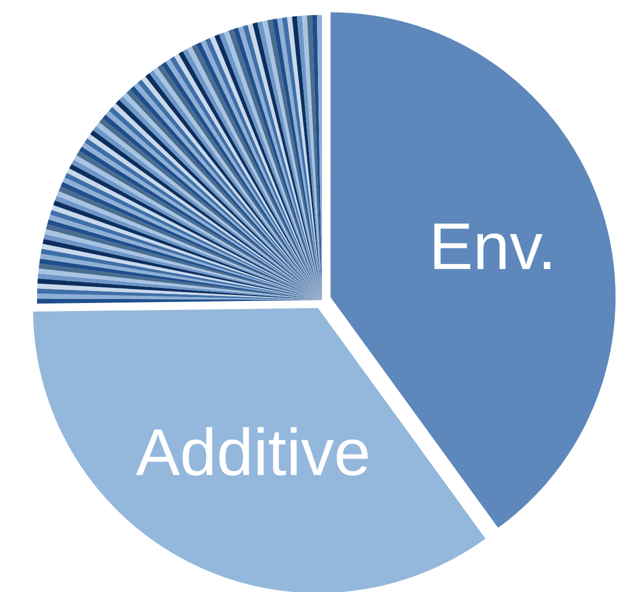 The image size is (642, 592). Describe the element at coordinates (253, 451) in the screenshot. I see `slice-label: Additive` at that location.